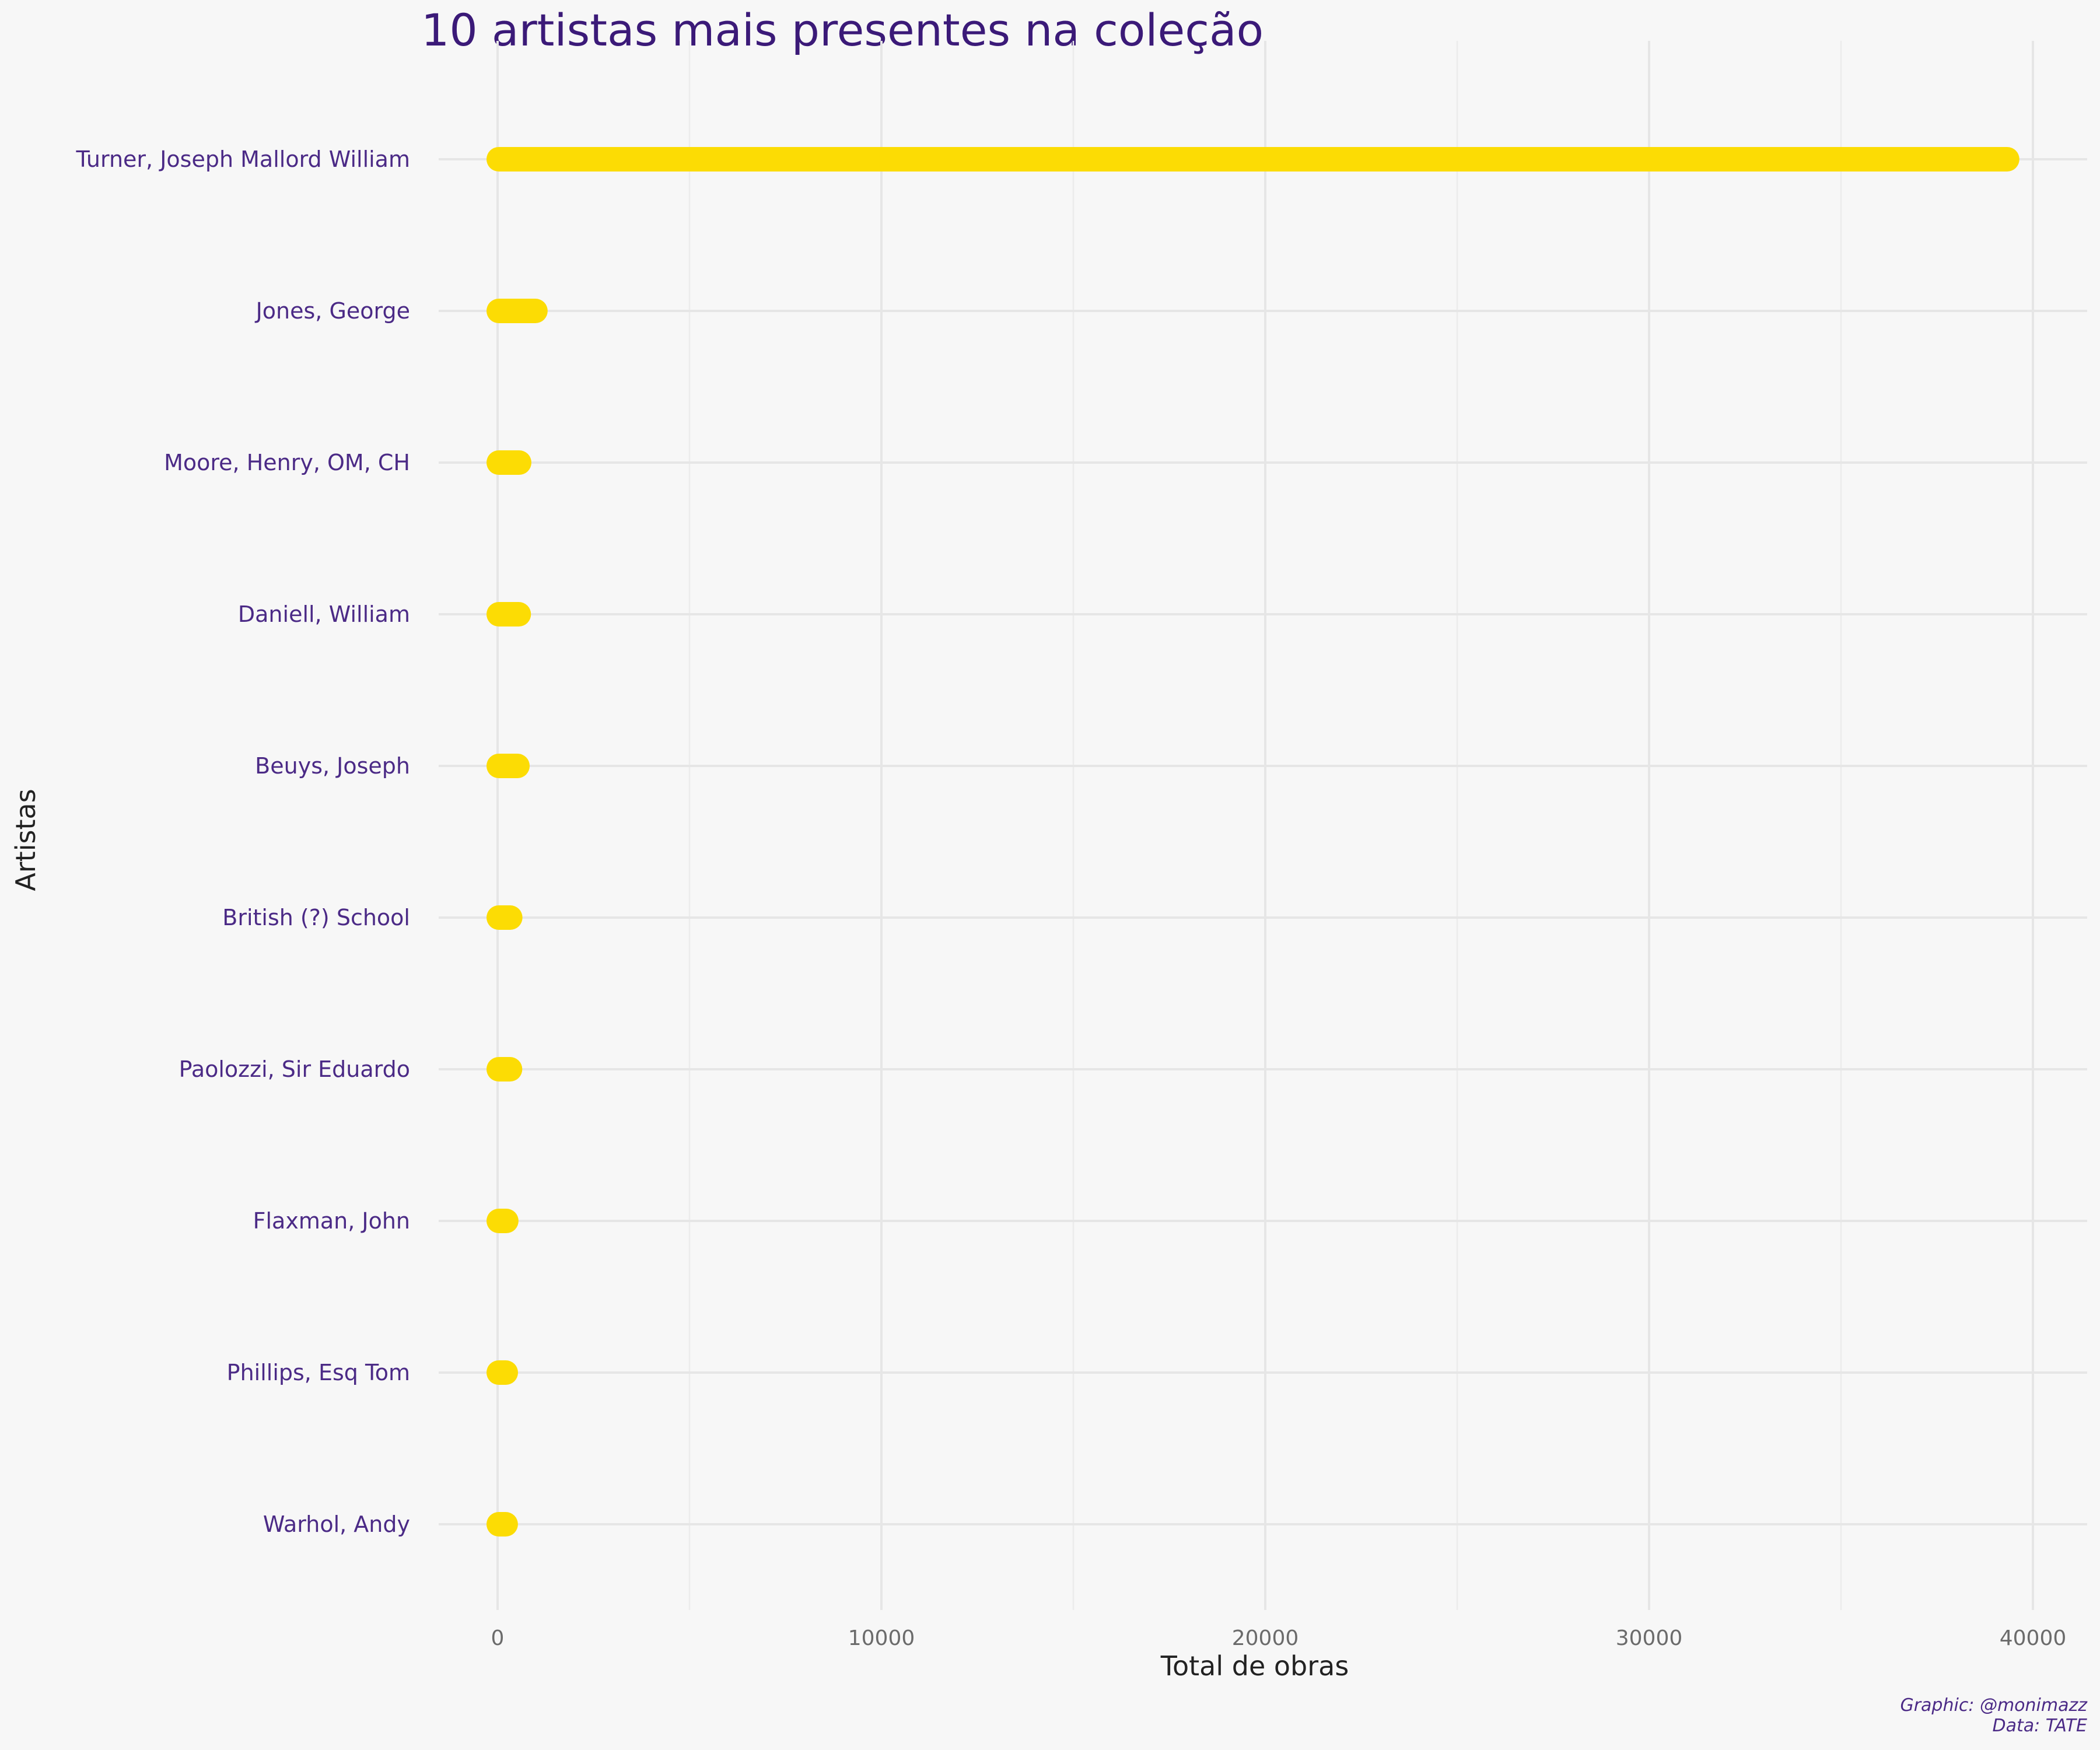 This screenshot has height=1750, width=2100. Describe the element at coordinates (332, 311) in the screenshot. I see `category-label: Jones, George` at that location.